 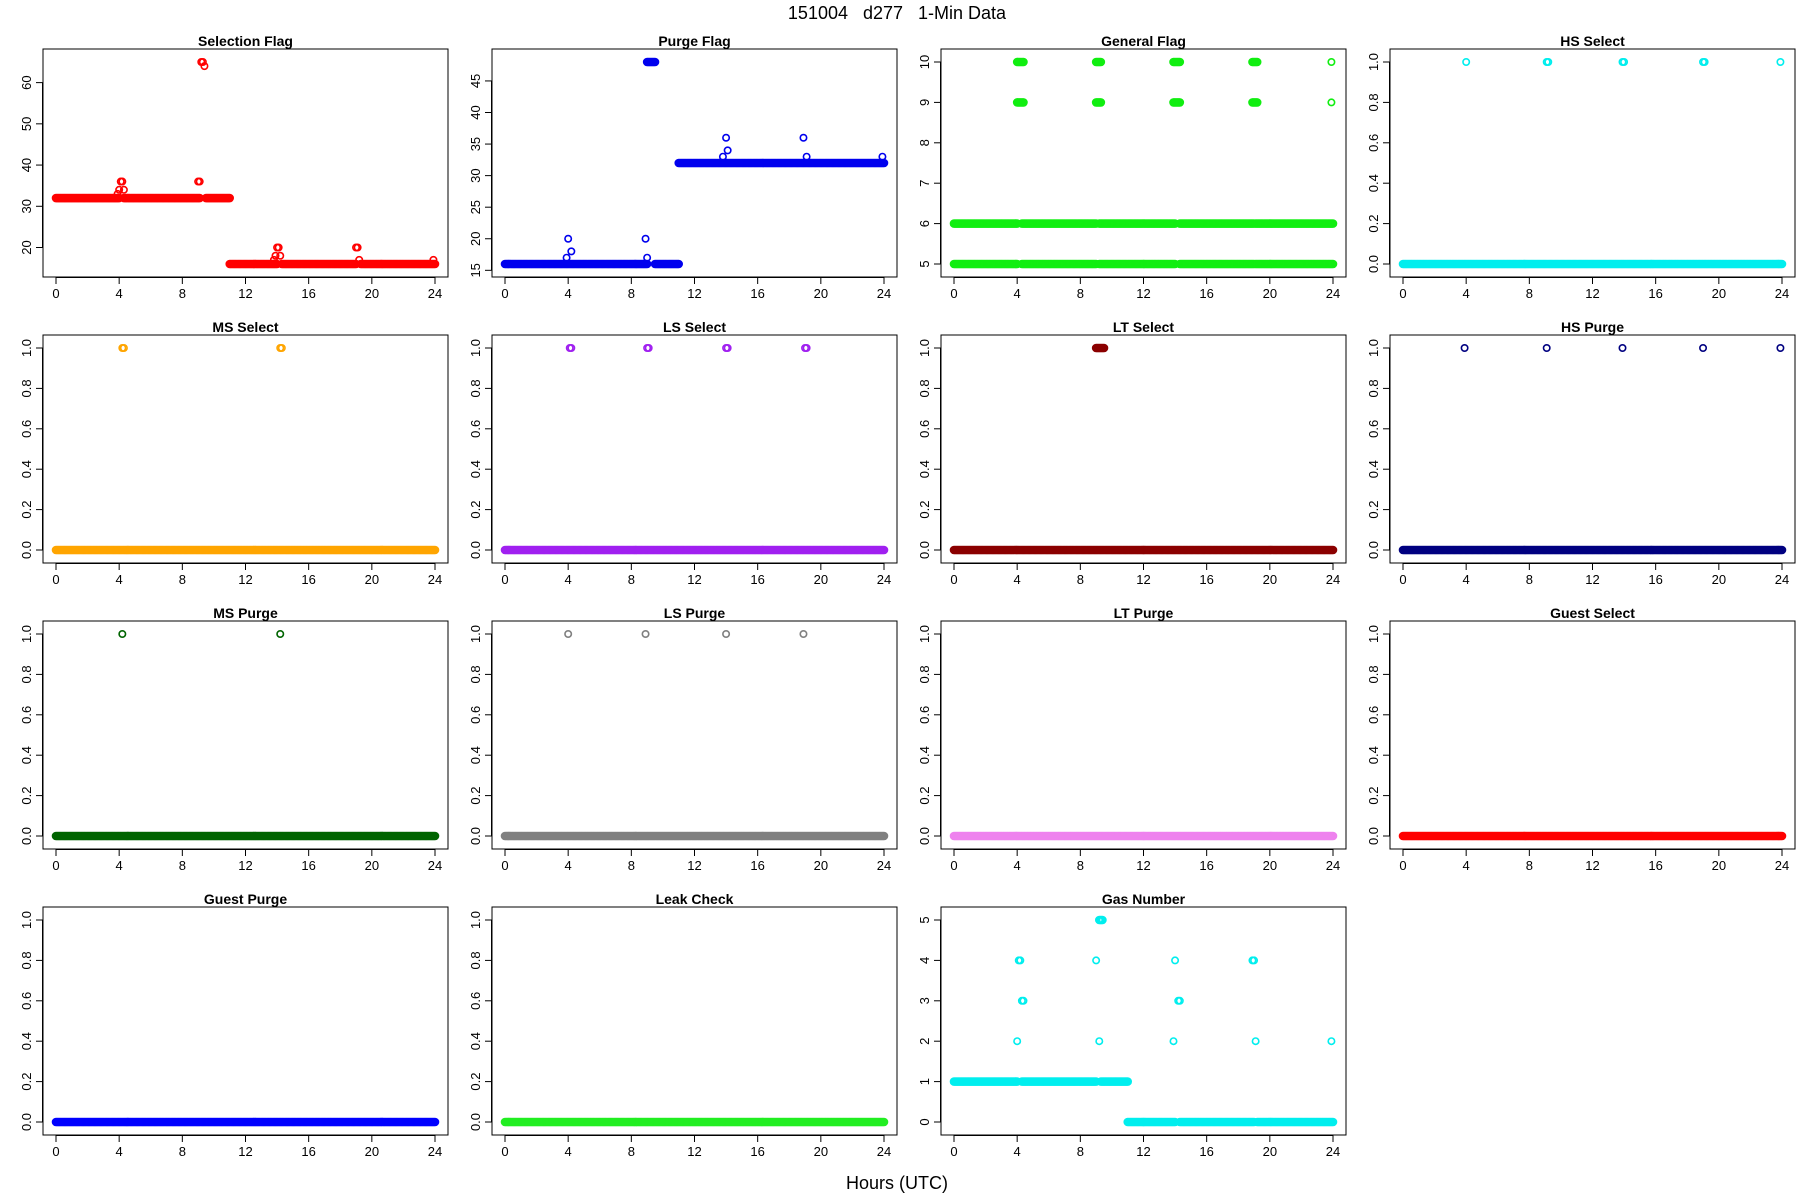 I want to click on y-tick-label: 20, so click(x=475, y=239).